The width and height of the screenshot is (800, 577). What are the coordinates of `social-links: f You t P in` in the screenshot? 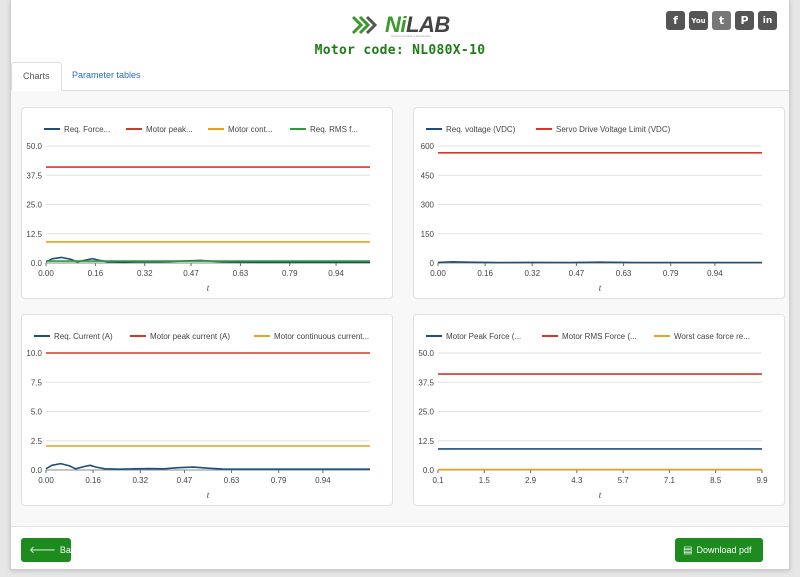 It's located at (721, 20).